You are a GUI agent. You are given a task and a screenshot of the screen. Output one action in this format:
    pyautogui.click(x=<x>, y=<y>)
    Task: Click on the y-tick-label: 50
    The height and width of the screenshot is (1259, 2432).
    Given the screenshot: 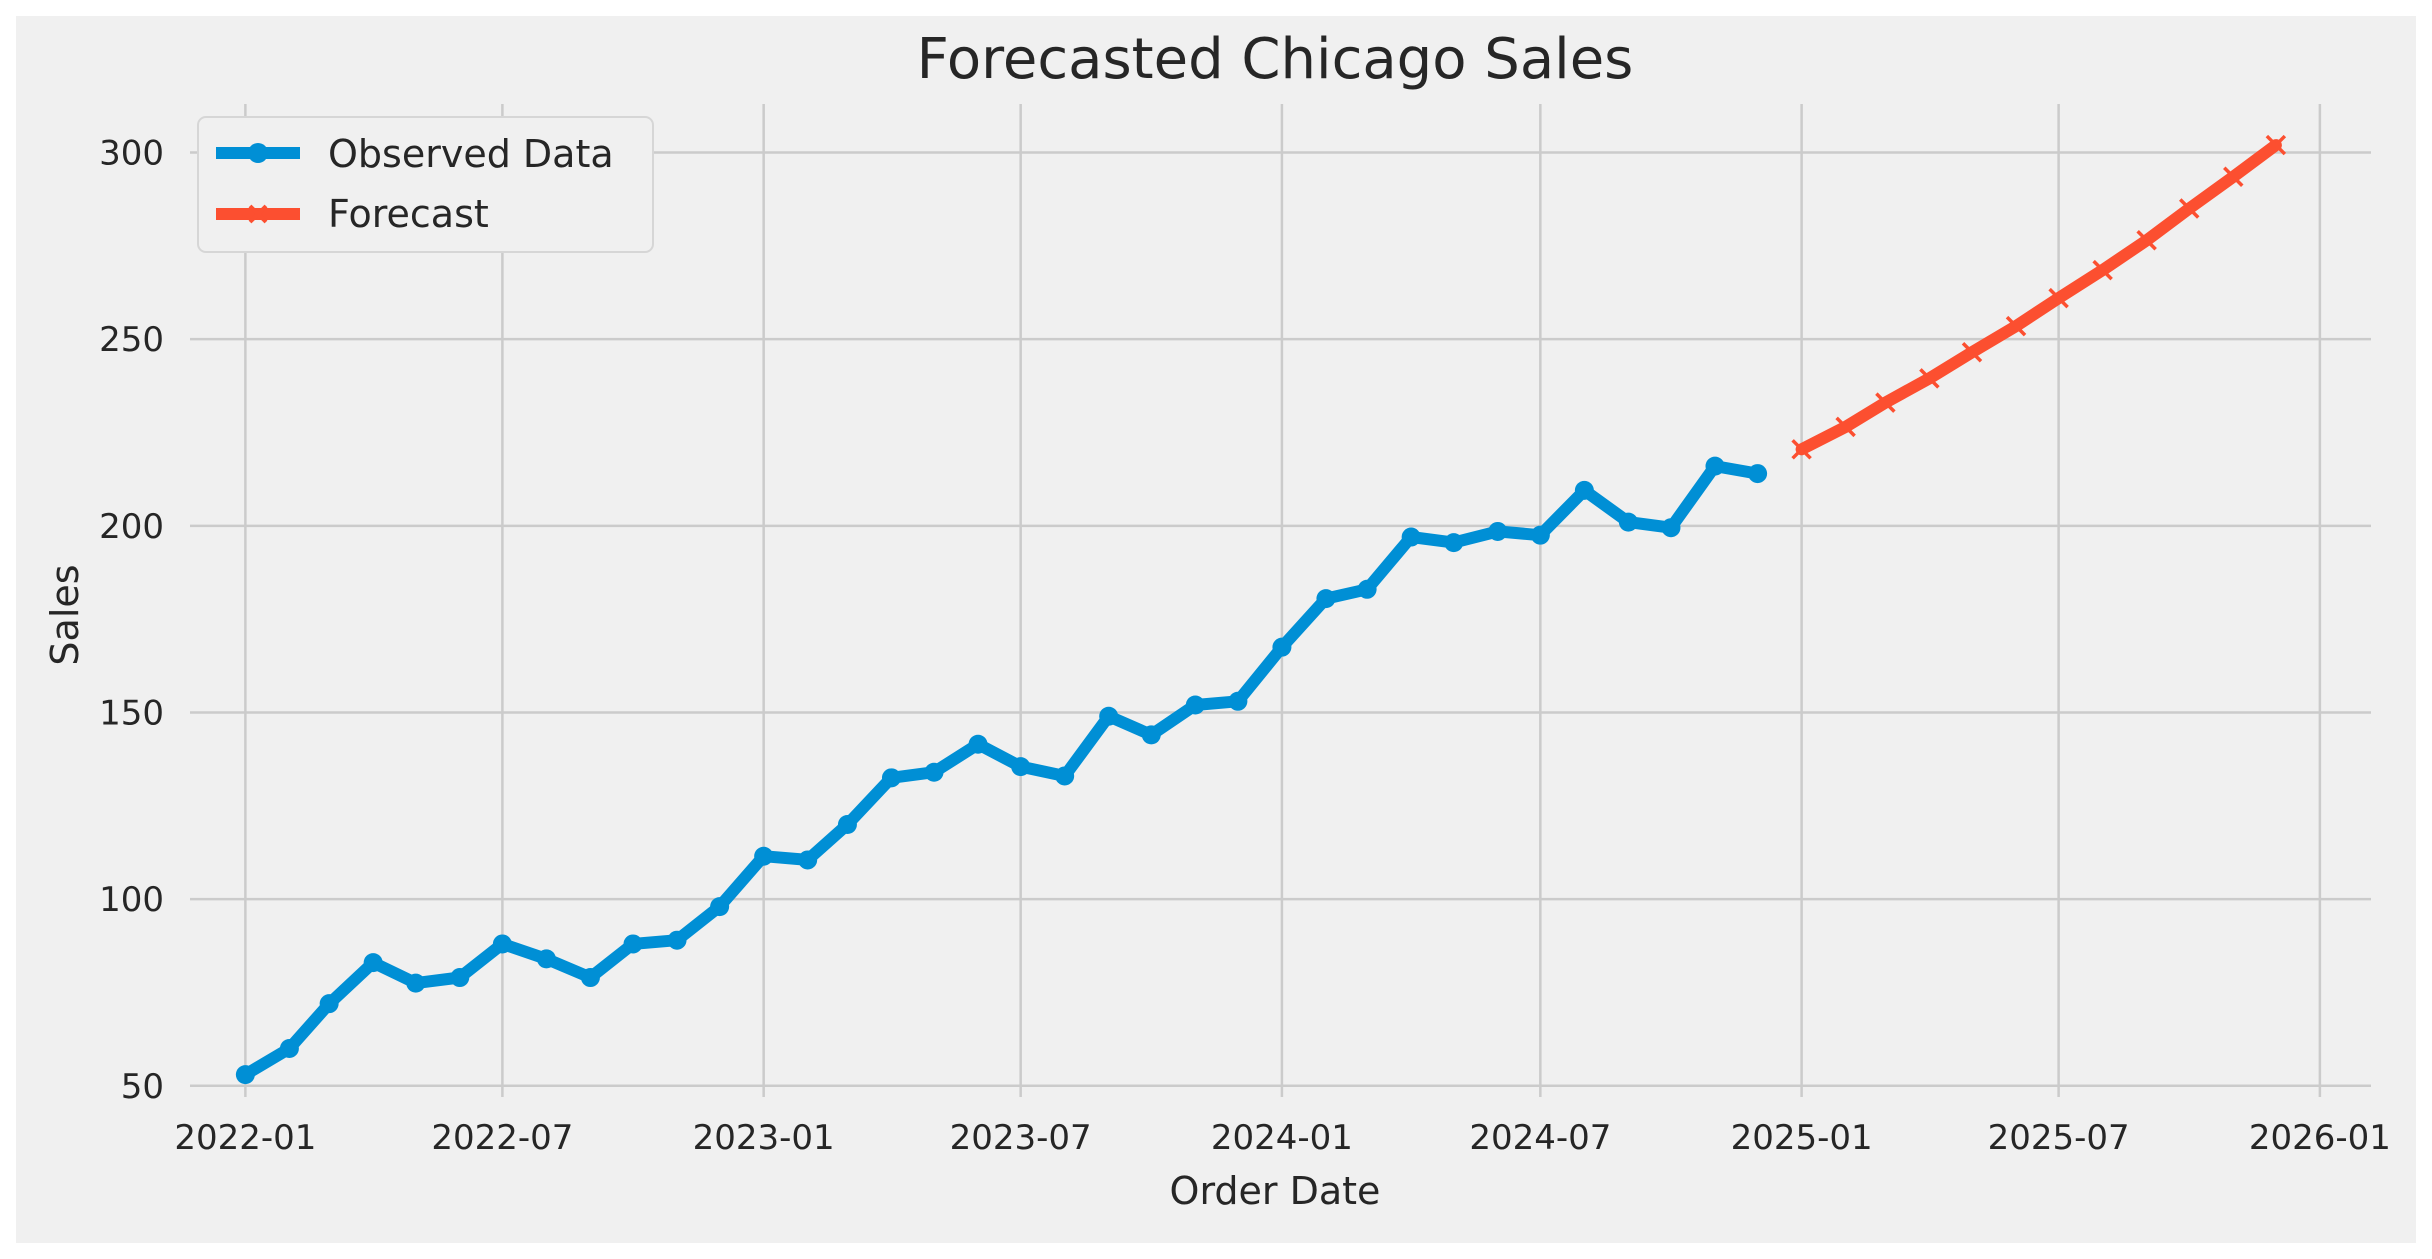 What is the action you would take?
    pyautogui.click(x=142, y=1087)
    